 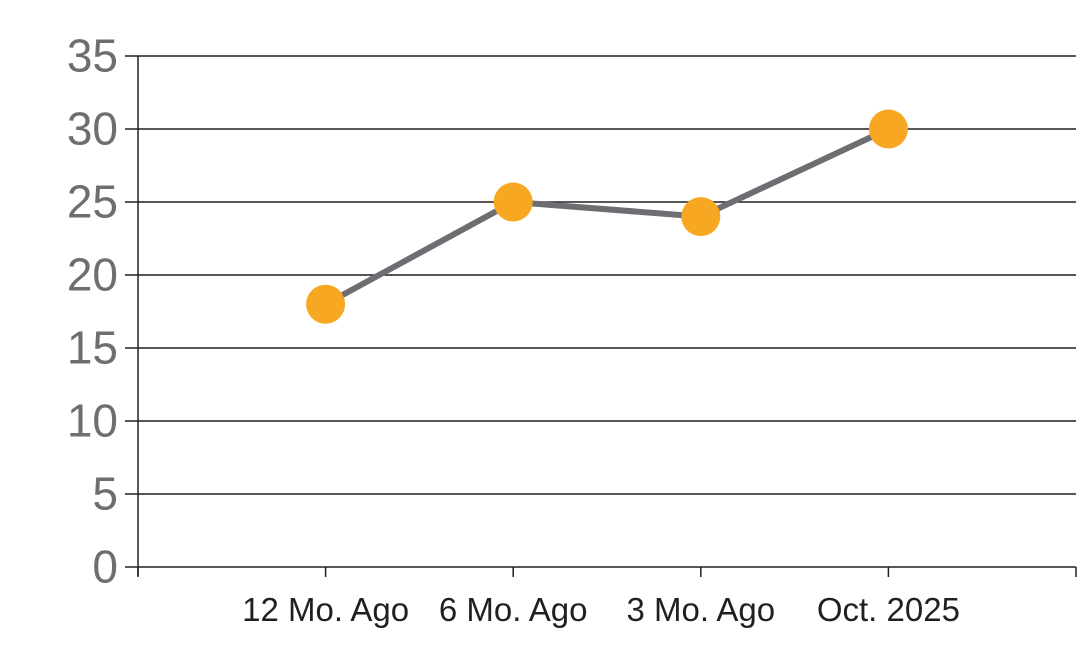 I want to click on y-axis-label: 30, so click(x=92, y=129).